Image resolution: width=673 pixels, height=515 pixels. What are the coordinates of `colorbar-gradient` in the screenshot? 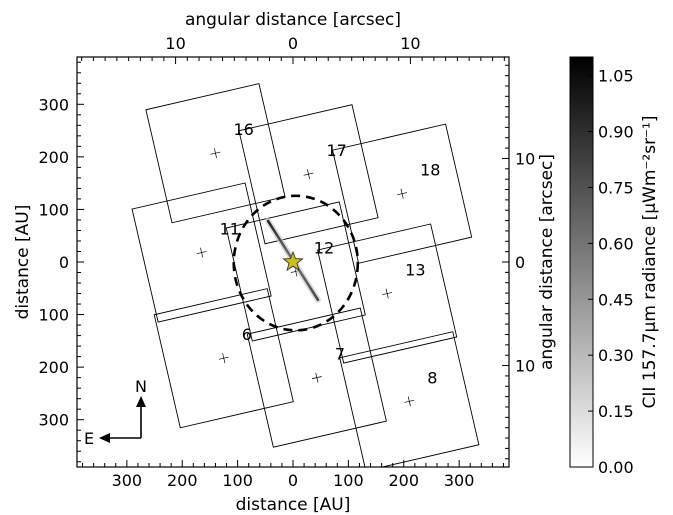 It's located at (581, 262).